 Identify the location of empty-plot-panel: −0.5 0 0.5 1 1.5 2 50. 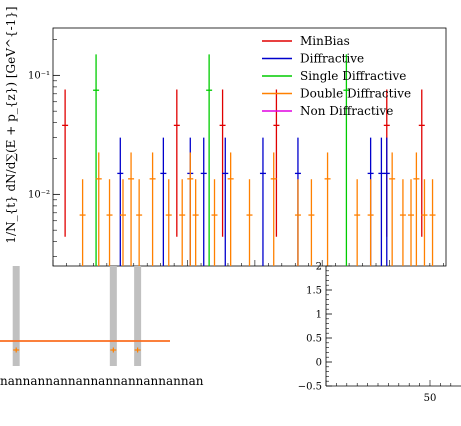
(379, 333).